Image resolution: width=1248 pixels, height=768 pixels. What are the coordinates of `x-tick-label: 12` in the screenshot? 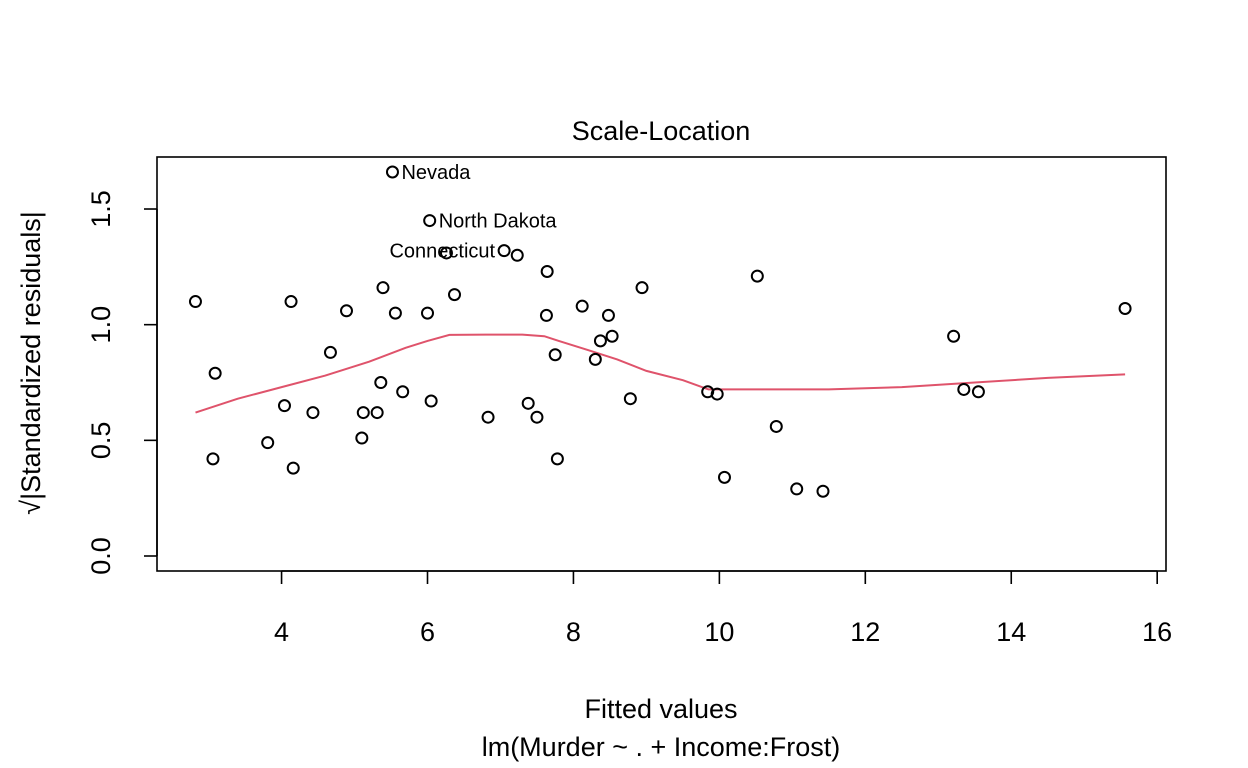 It's located at (865, 632).